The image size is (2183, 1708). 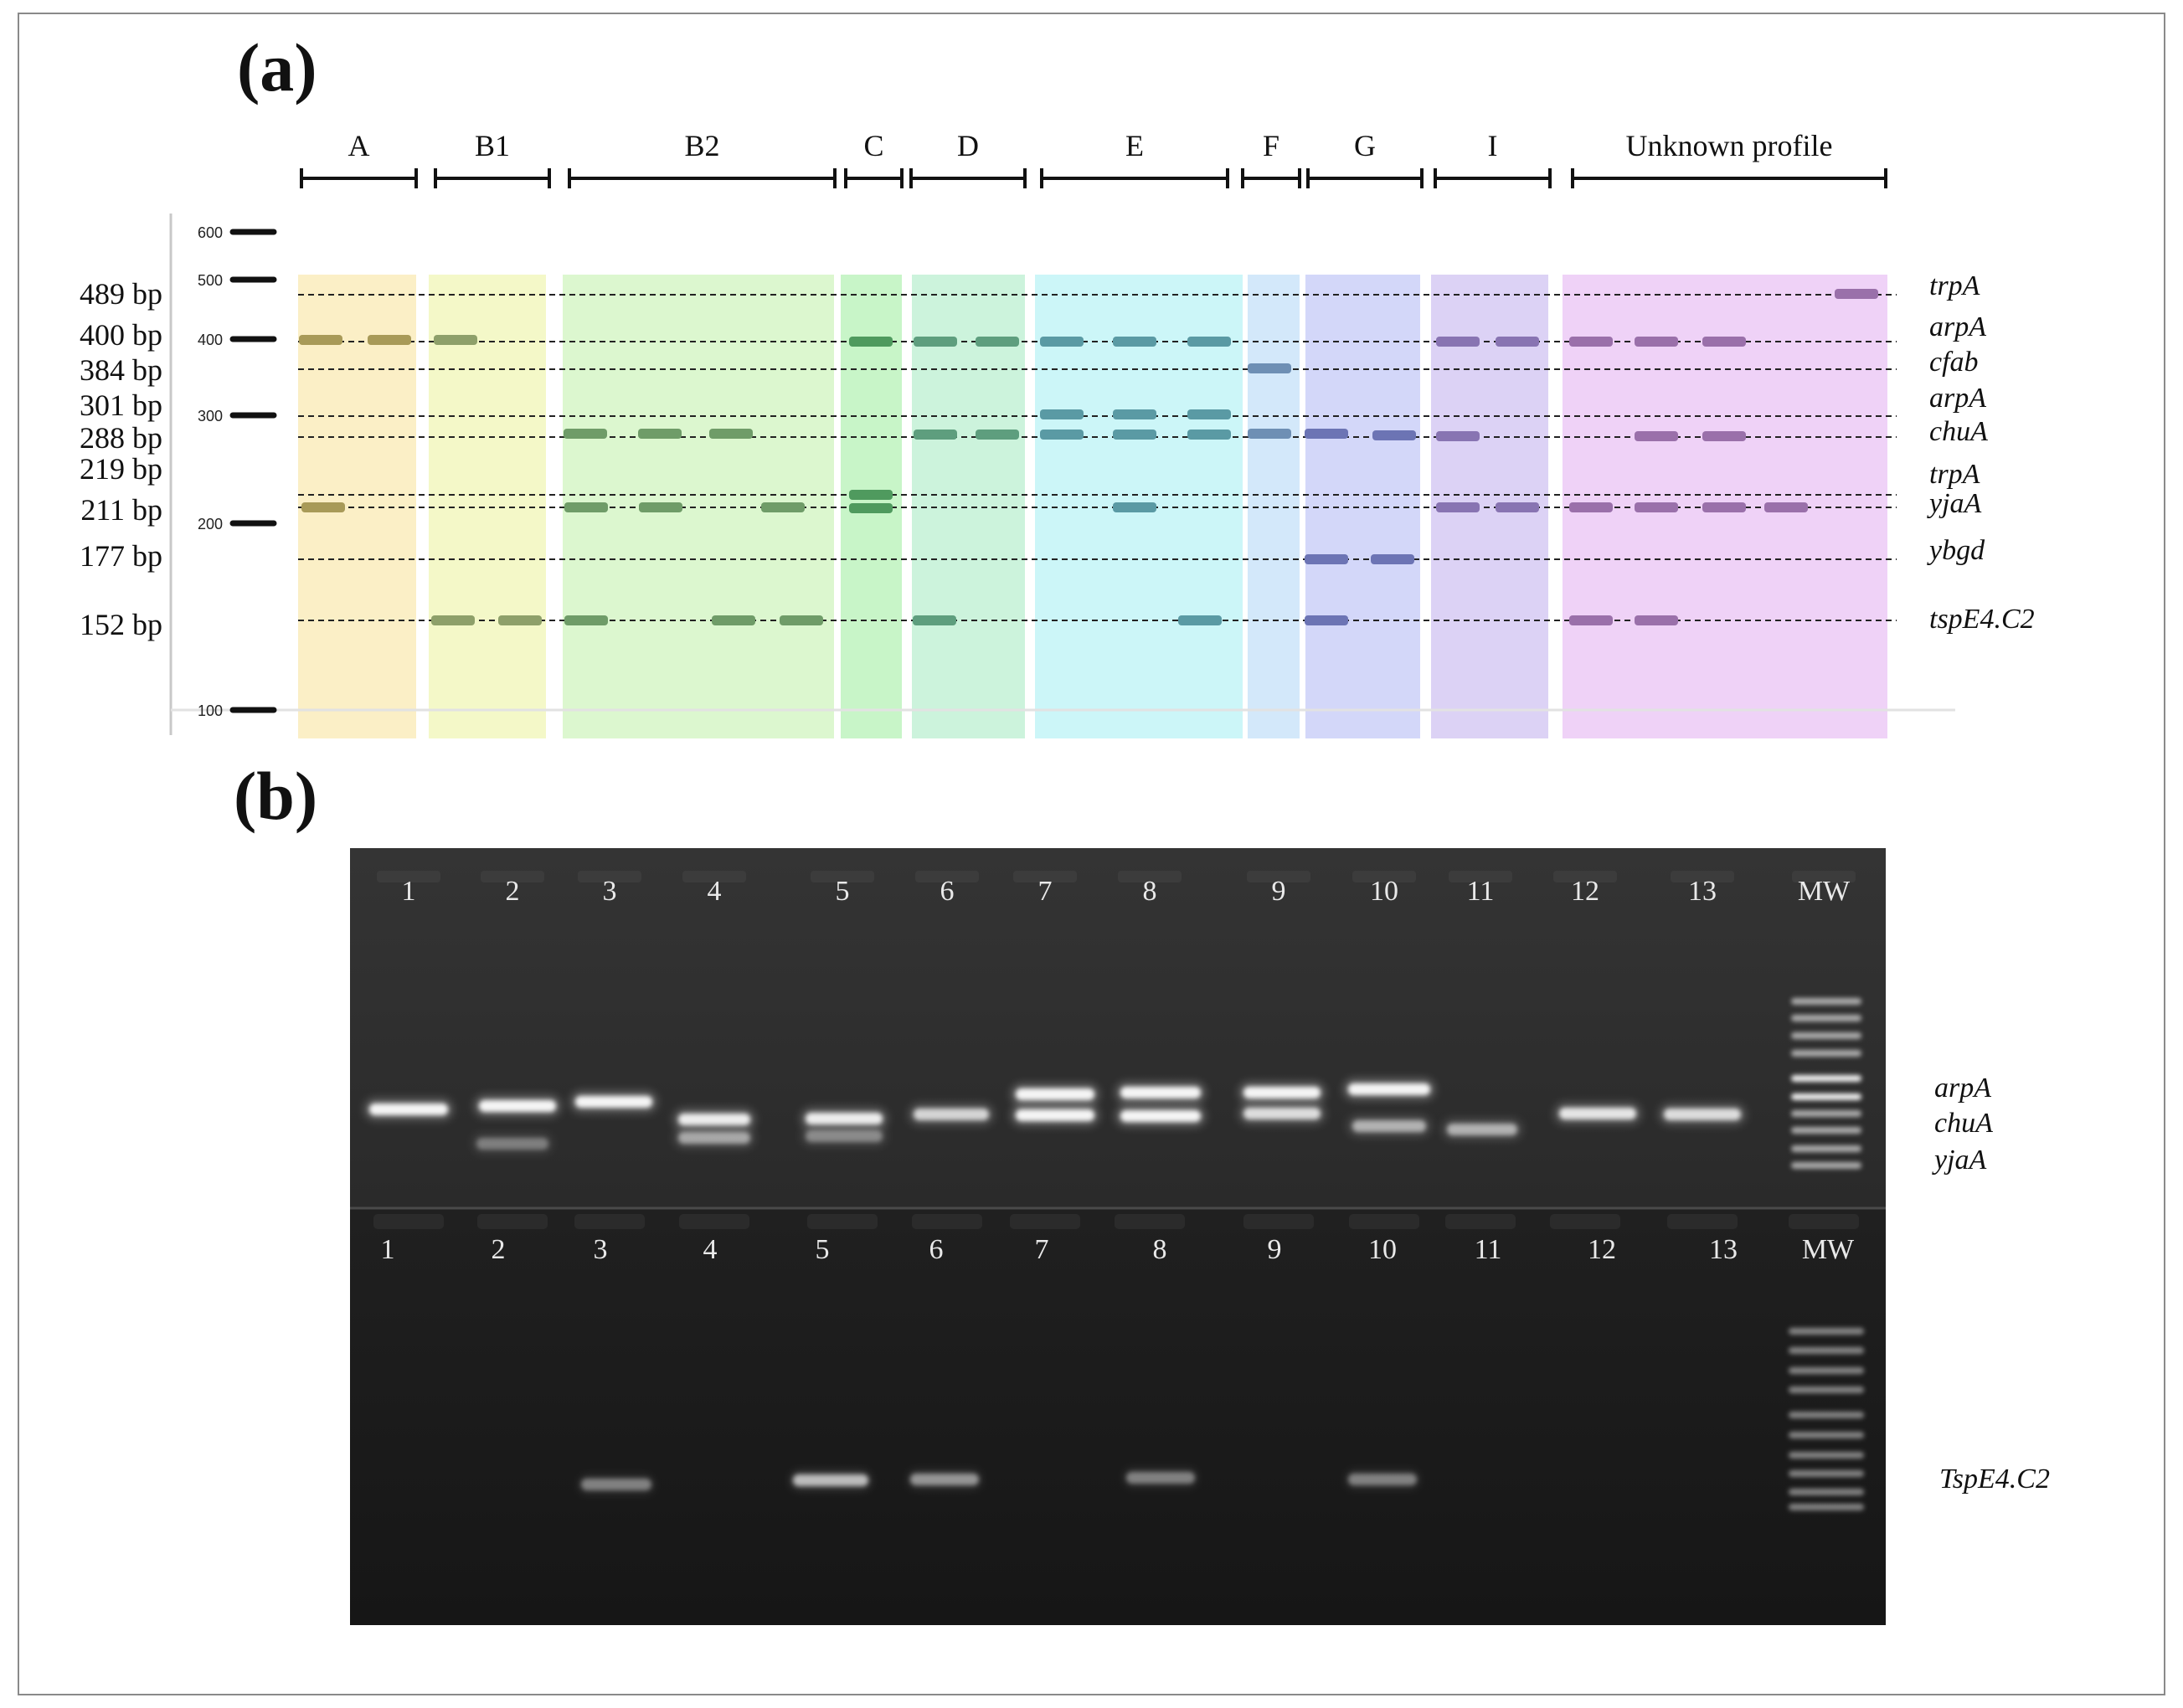 I want to click on lane-label-bottom-8: 8, so click(x=1160, y=1249).